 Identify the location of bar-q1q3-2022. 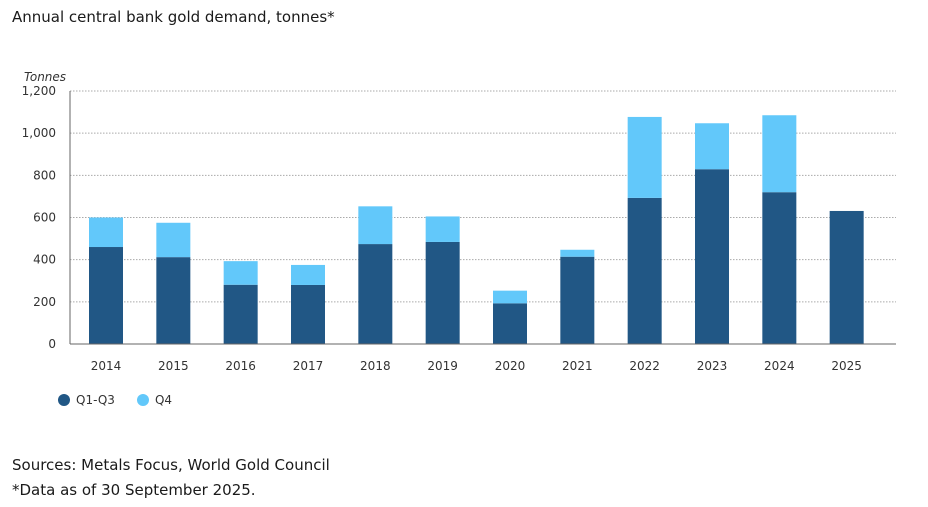
(644, 270).